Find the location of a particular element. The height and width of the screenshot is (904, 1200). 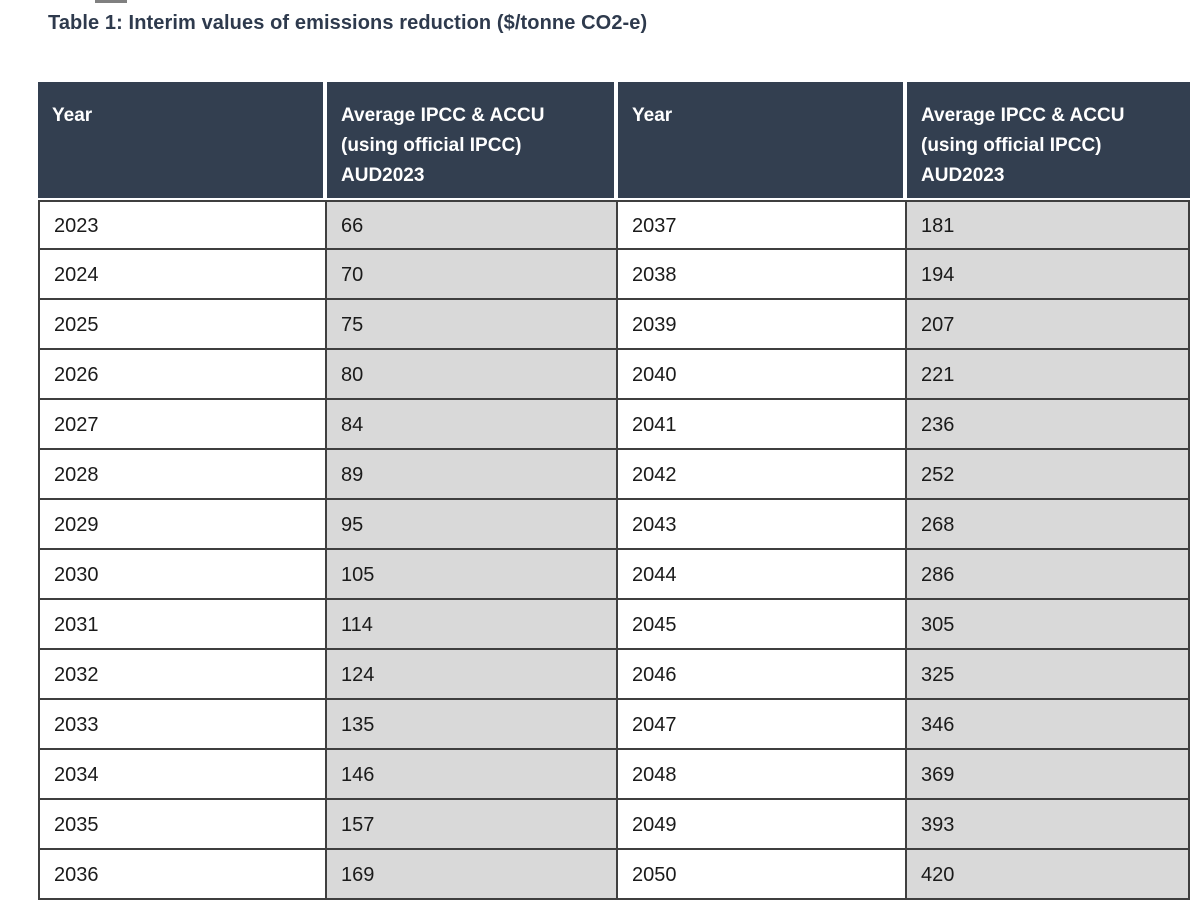

table-row: 2024 70 2038 194 is located at coordinates (614, 275).